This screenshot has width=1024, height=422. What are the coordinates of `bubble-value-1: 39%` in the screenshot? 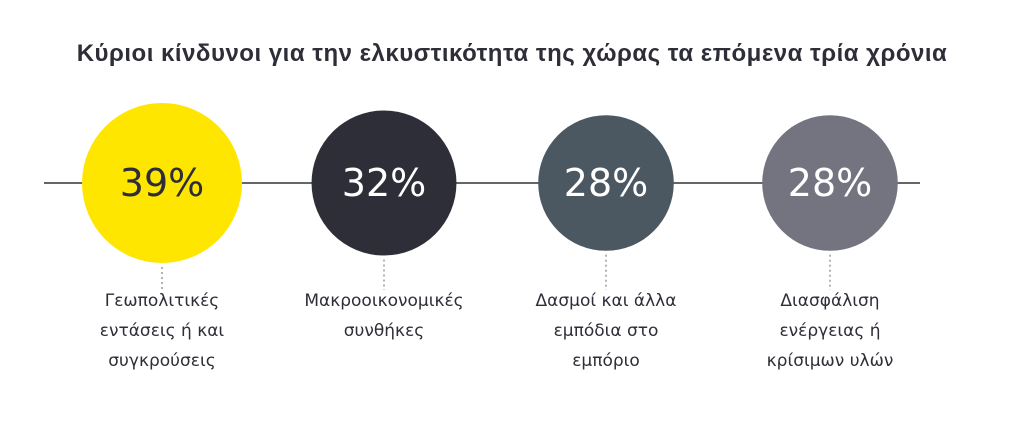 It's located at (162, 183).